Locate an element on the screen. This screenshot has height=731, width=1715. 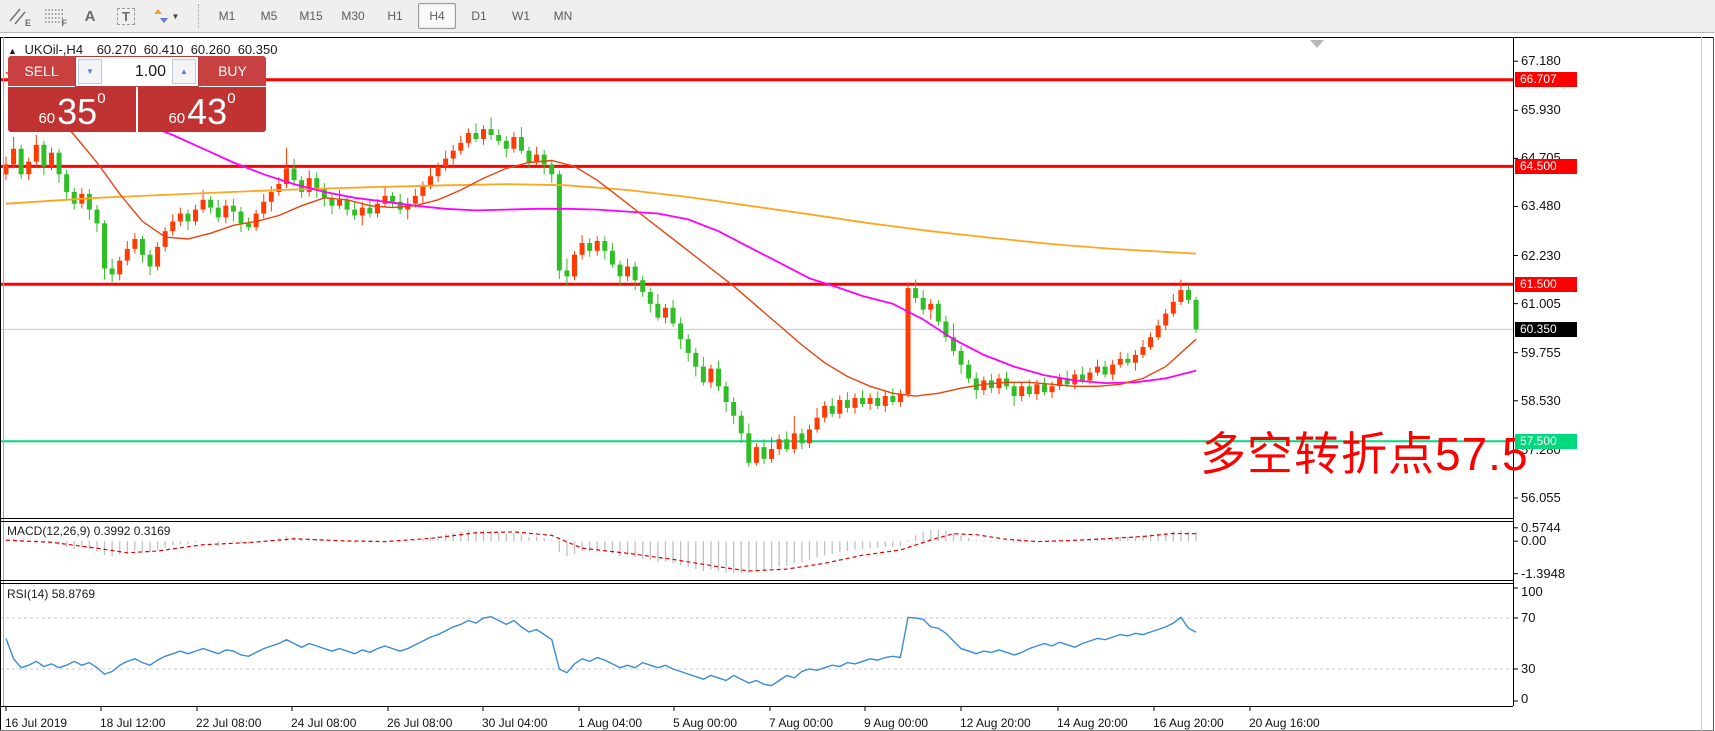
timeframe-group: M1 M5 M15 M30 H1 H4 D1 W1 MN is located at coordinates (395, 16).